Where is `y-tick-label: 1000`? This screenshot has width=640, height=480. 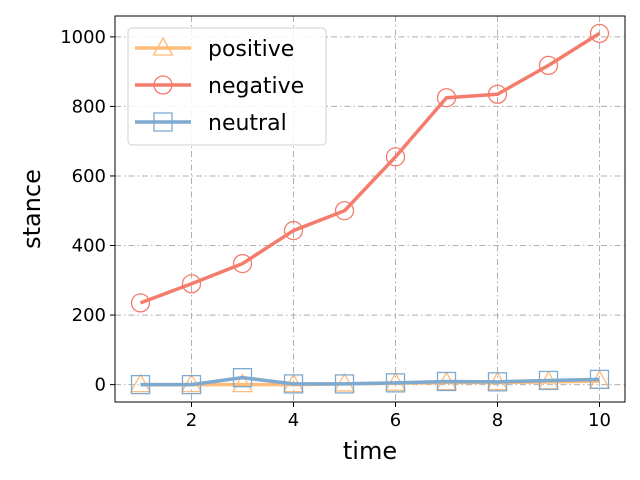
y-tick-label: 1000 is located at coordinates (83, 37).